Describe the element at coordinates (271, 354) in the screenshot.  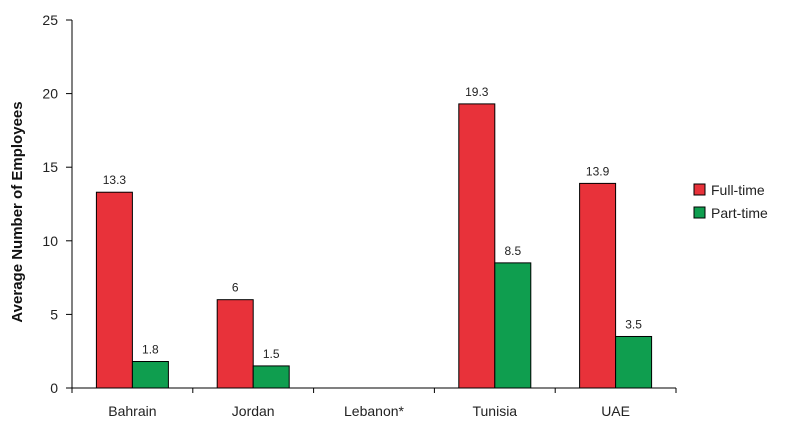
I see `data-label: 1.5` at that location.